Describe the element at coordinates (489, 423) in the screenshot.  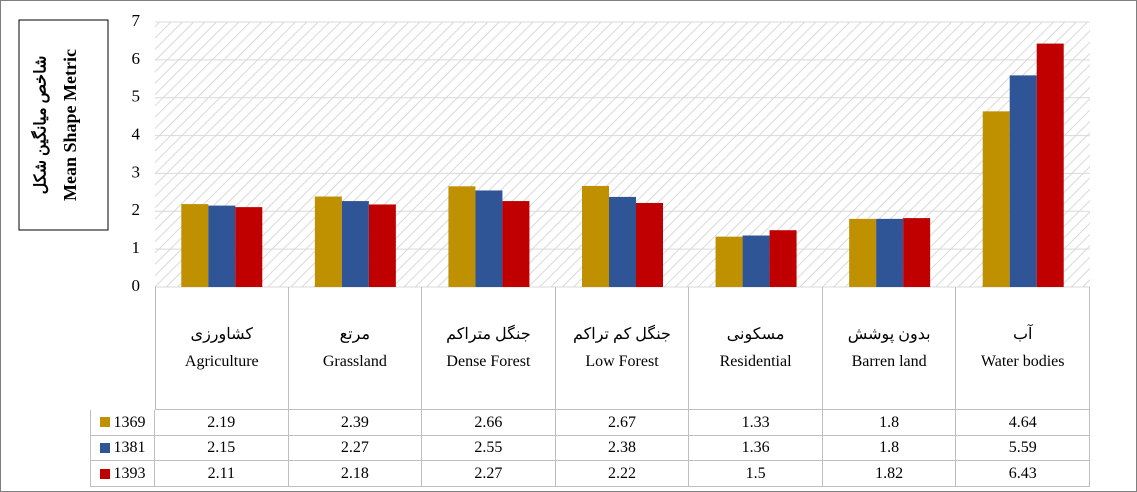
I see `table-value: 2.66` at that location.